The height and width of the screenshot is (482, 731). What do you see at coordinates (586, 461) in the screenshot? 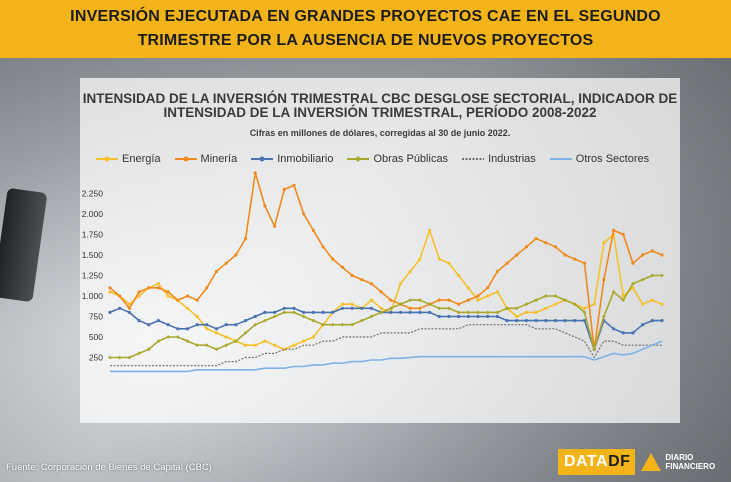
I see `logo-data-word: DATA` at bounding box center [586, 461].